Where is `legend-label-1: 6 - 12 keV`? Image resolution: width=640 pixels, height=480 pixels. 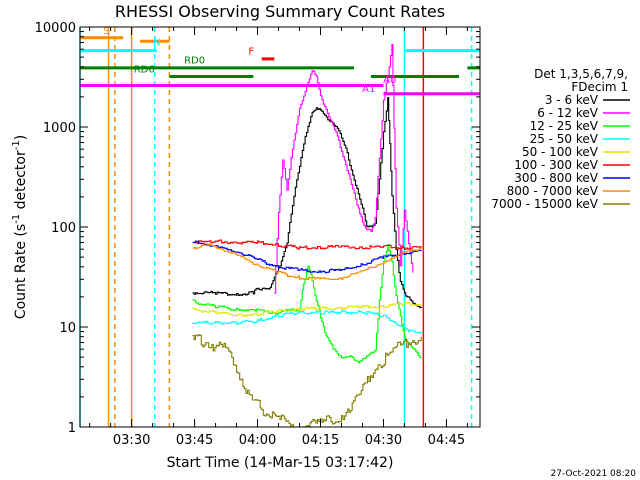 legend-label-1: 6 - 12 keV is located at coordinates (568, 113).